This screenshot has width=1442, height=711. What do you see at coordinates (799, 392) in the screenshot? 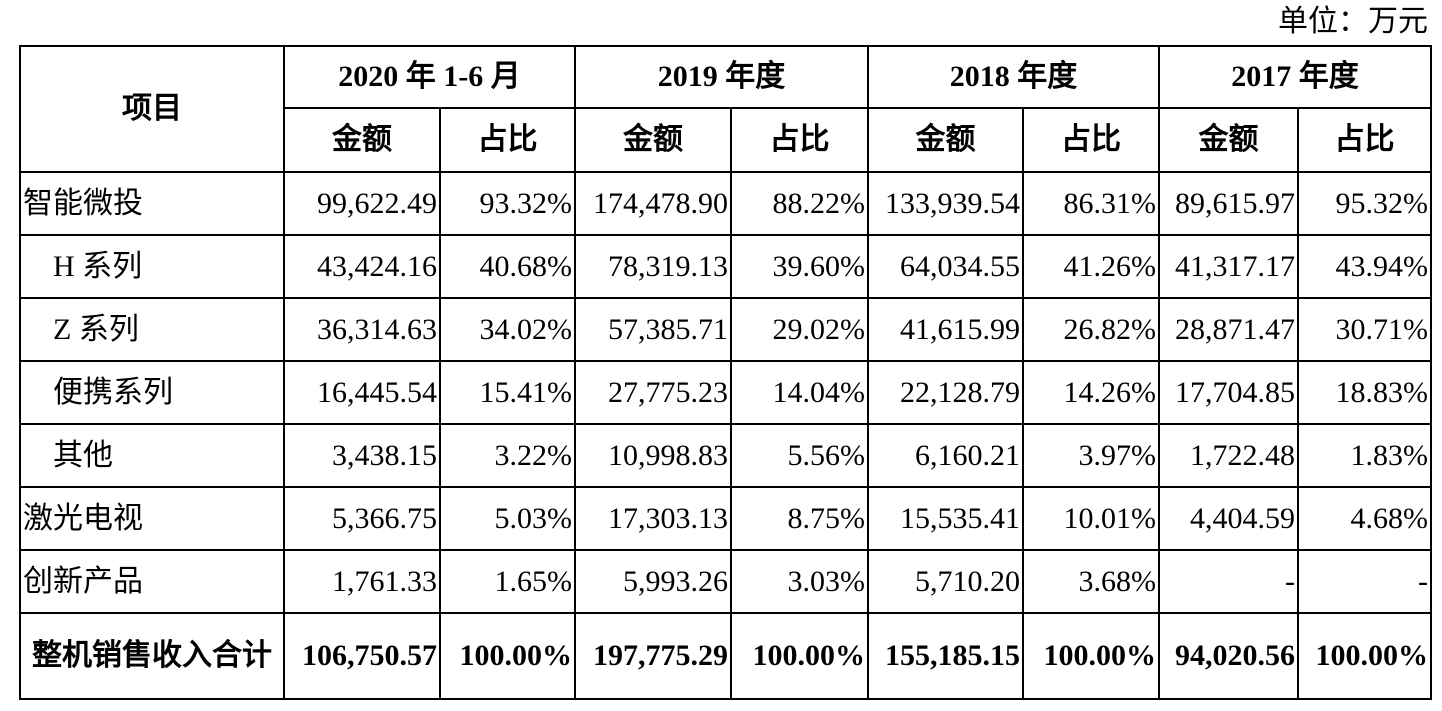
I see `ratio-cell: 14.04%` at bounding box center [799, 392].